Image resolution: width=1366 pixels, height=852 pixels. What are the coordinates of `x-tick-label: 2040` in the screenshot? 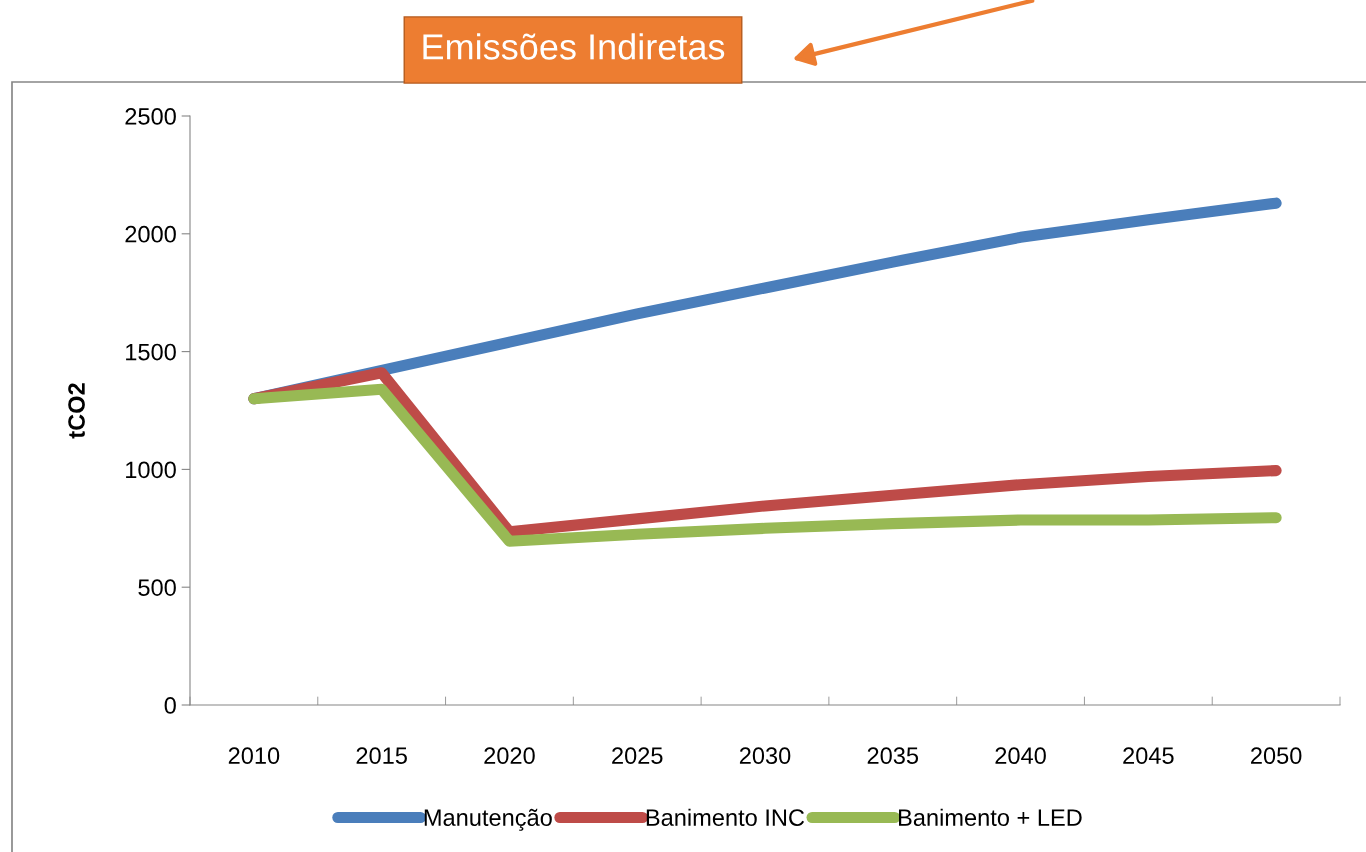 It's located at (1020, 756).